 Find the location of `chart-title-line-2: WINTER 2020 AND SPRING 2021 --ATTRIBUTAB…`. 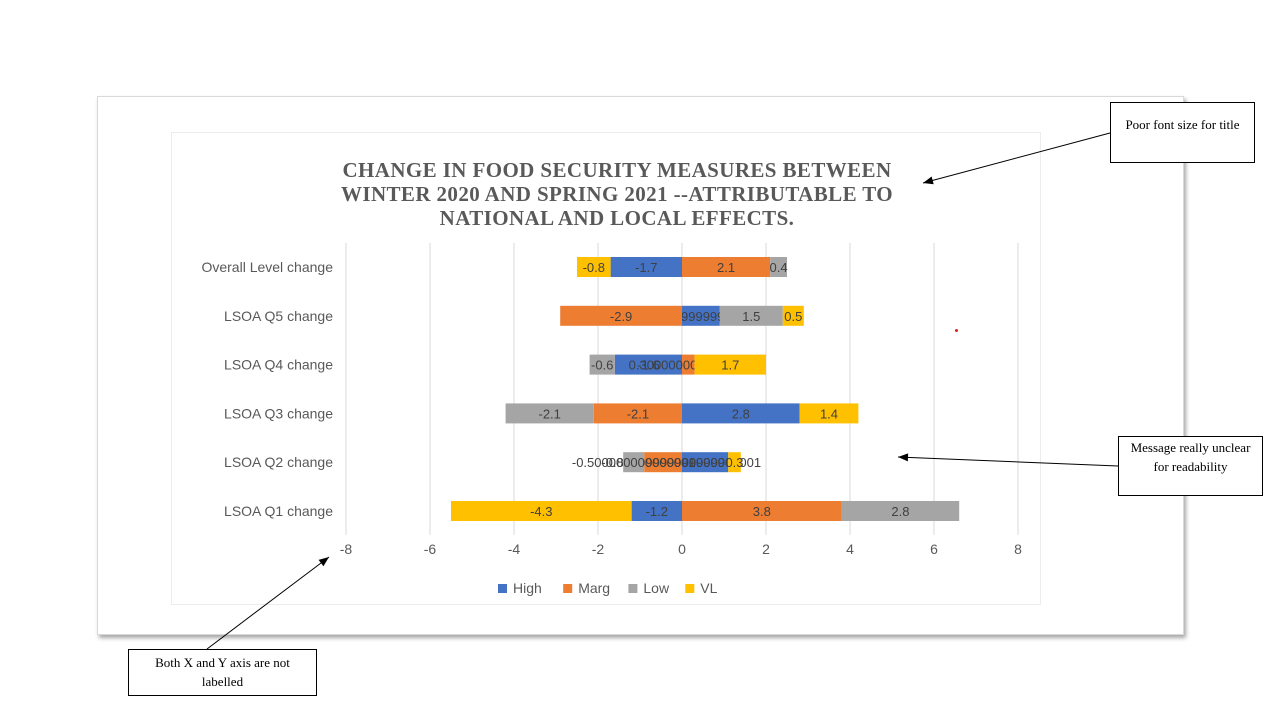

chart-title-line-2: WINTER 2020 AND SPRING 2021 --ATTRIBUTAB… is located at coordinates (617, 194).